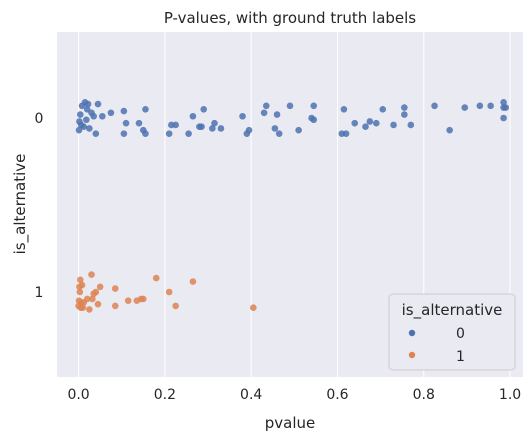 The height and width of the screenshot is (440, 531). What do you see at coordinates (294, 395) in the screenshot?
I see `x-tick-labels: 0.0 0.2 0.4 0.6 0.8 1.0` at bounding box center [294, 395].